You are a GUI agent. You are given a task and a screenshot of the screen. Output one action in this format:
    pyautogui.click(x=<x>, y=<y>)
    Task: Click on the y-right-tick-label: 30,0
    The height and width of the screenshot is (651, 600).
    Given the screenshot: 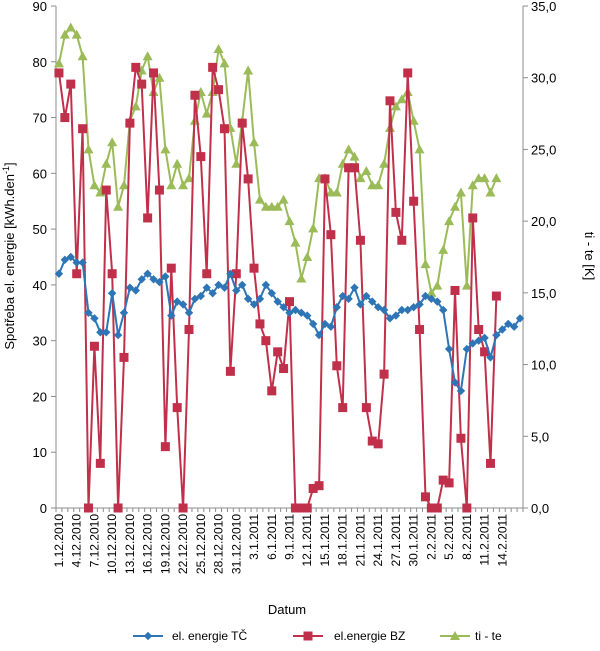 What is the action you would take?
    pyautogui.click(x=543, y=78)
    